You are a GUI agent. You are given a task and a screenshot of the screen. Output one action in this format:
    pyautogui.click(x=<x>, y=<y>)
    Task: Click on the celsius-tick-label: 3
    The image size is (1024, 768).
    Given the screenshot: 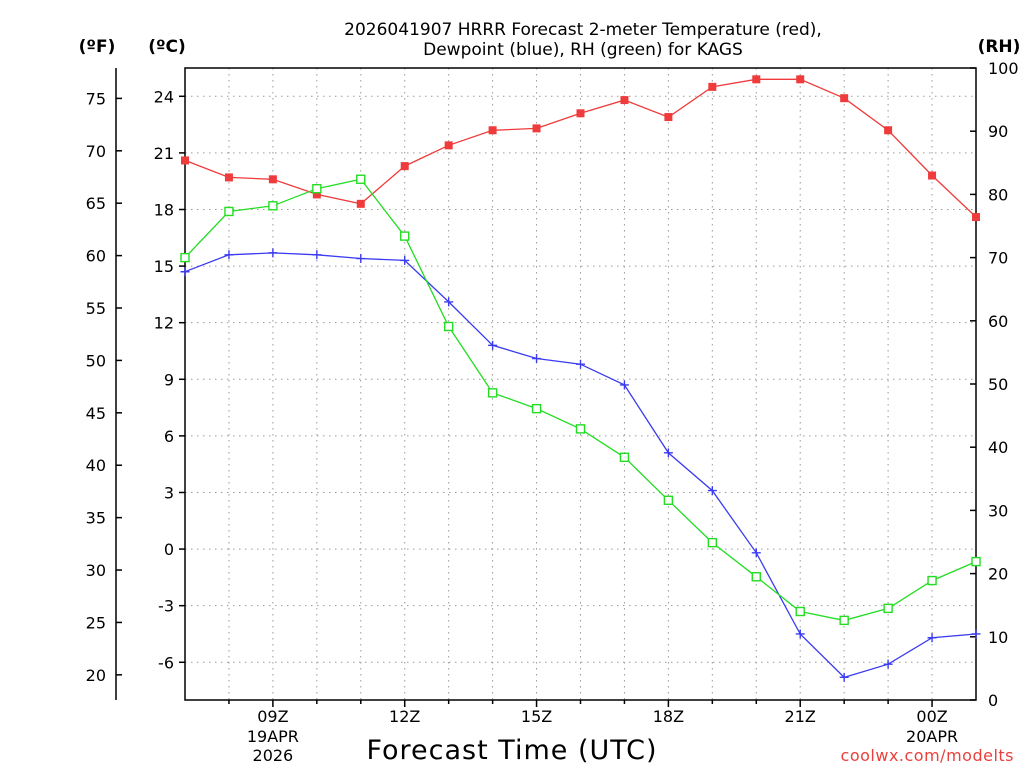 What is the action you would take?
    pyautogui.click(x=169, y=492)
    